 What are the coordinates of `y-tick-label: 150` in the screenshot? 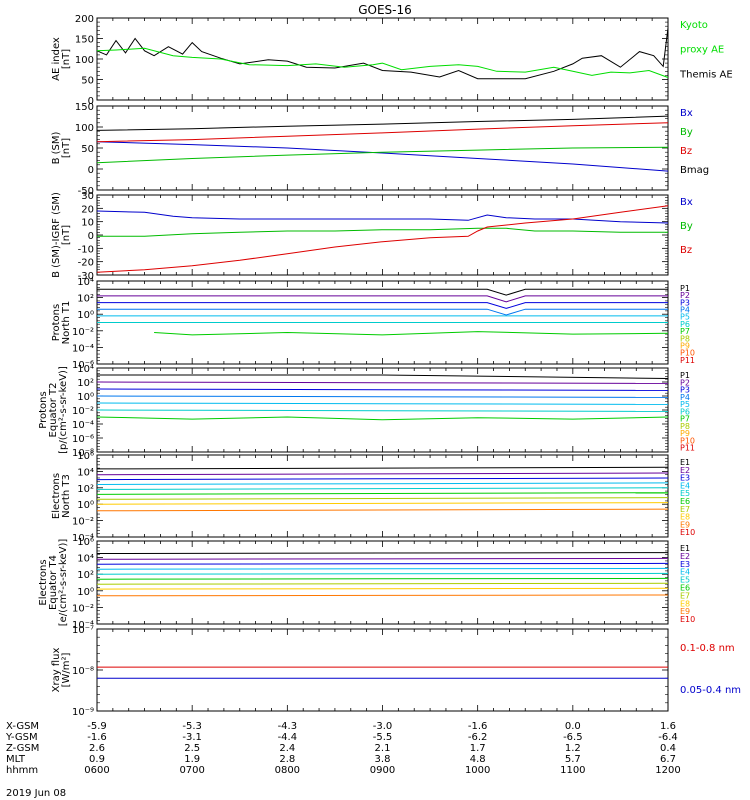 It's located at (84, 40).